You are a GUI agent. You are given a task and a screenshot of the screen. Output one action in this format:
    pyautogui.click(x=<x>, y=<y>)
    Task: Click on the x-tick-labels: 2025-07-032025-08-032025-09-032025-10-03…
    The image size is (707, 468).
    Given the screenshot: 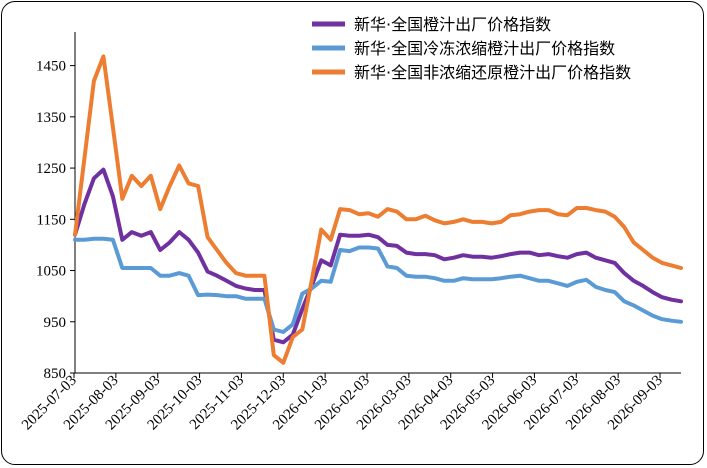 What is the action you would take?
    pyautogui.click(x=342, y=403)
    